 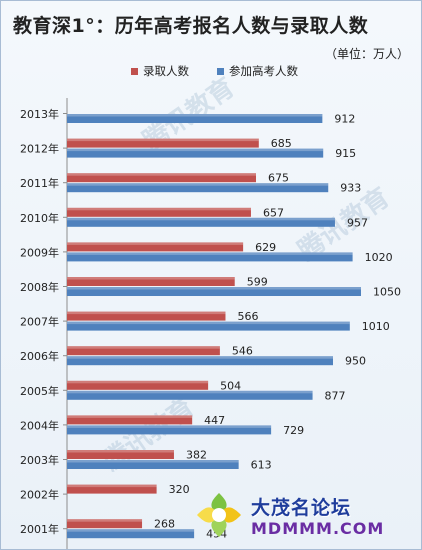 I want to click on category-label: 2008年, so click(x=39, y=287).